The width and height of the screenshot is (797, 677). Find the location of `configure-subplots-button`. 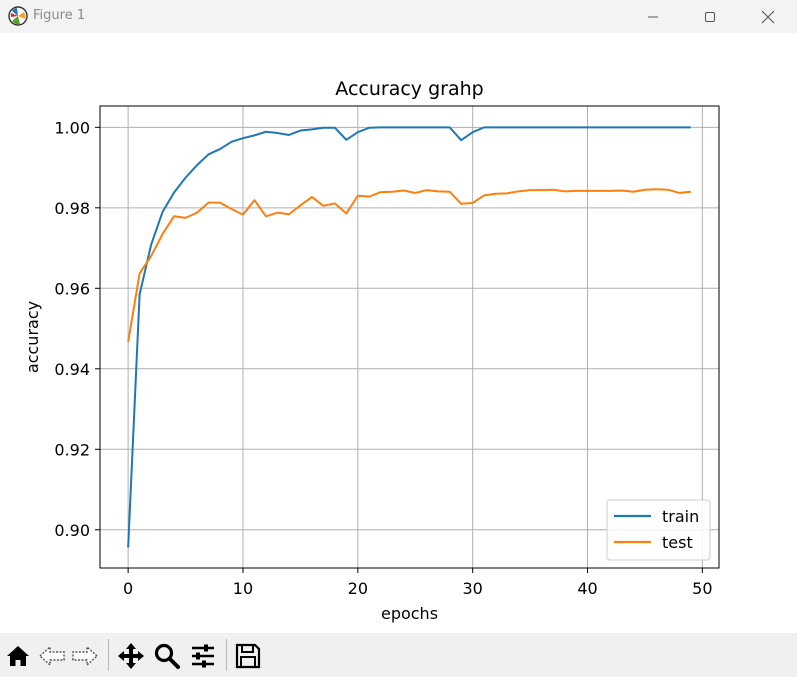

configure-subplots-button is located at coordinates (203, 656).